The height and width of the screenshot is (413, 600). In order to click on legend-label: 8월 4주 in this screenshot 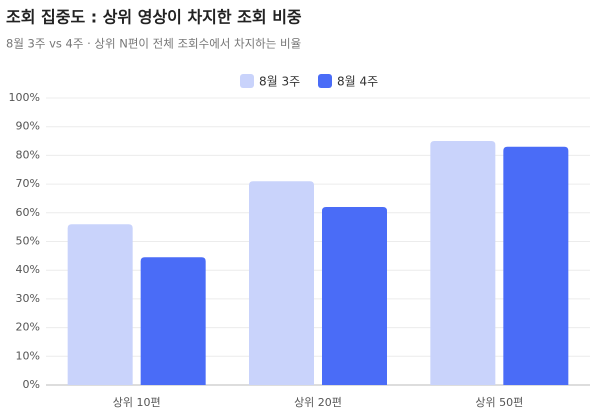, I will do `click(357, 82)`.